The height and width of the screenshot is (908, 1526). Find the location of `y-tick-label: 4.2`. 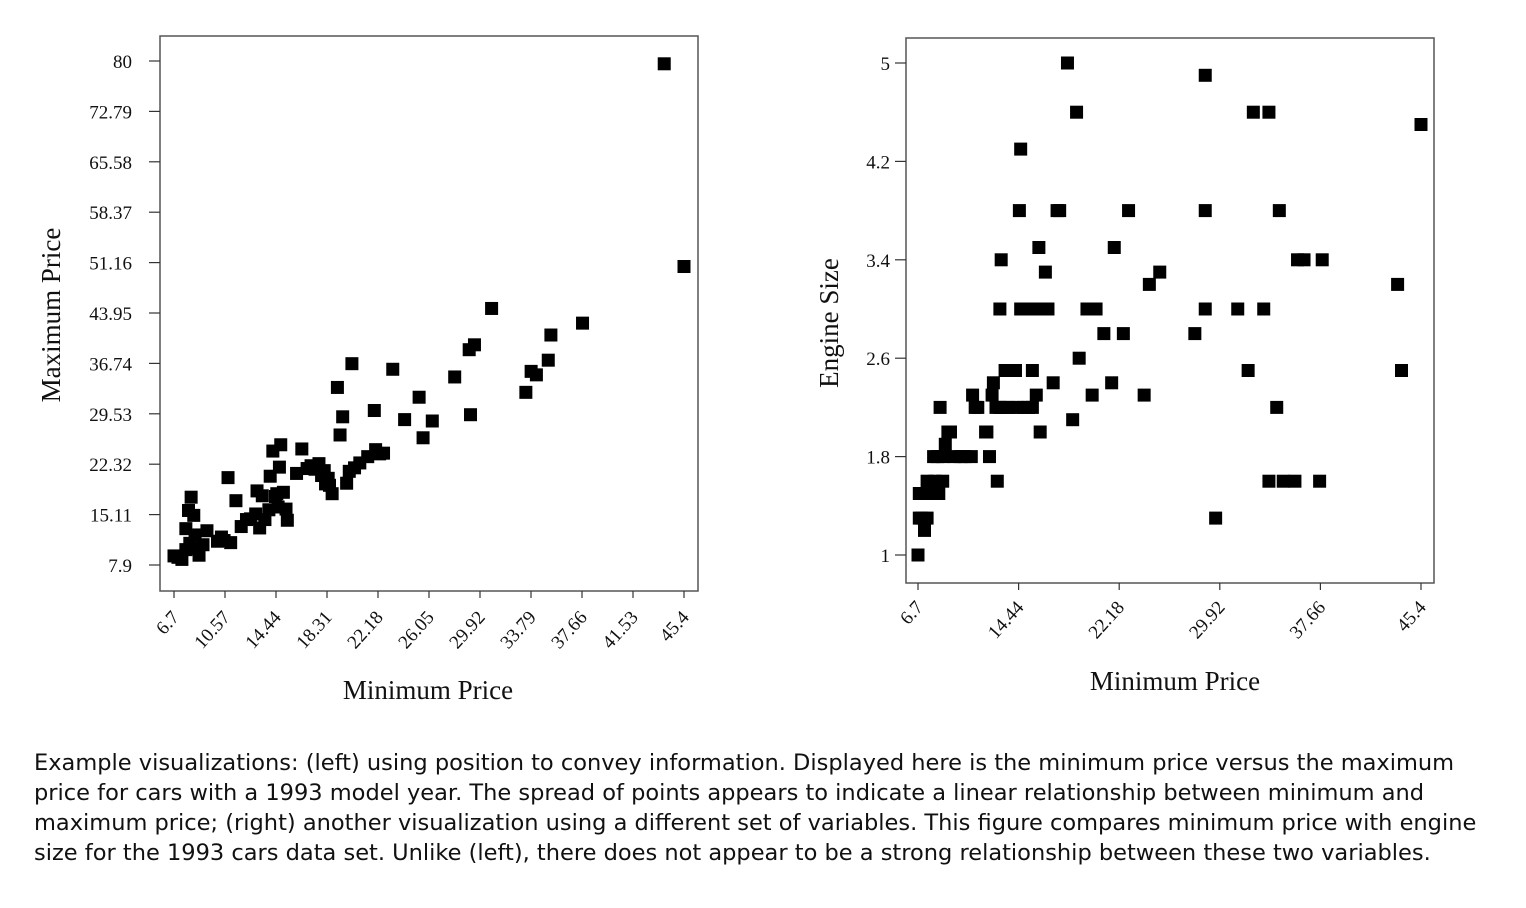

y-tick-label: 4.2 is located at coordinates (878, 162).